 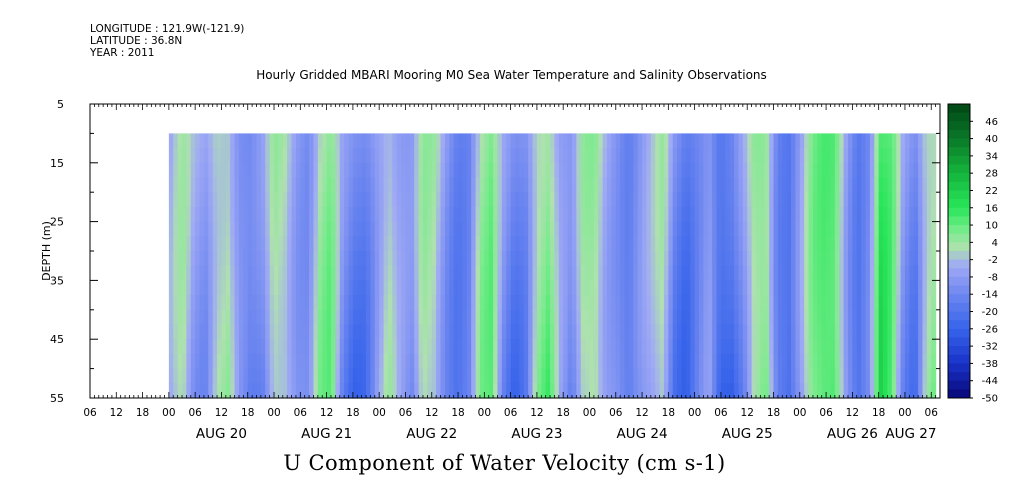 I want to click on x-hour-label: 18, so click(x=773, y=413).